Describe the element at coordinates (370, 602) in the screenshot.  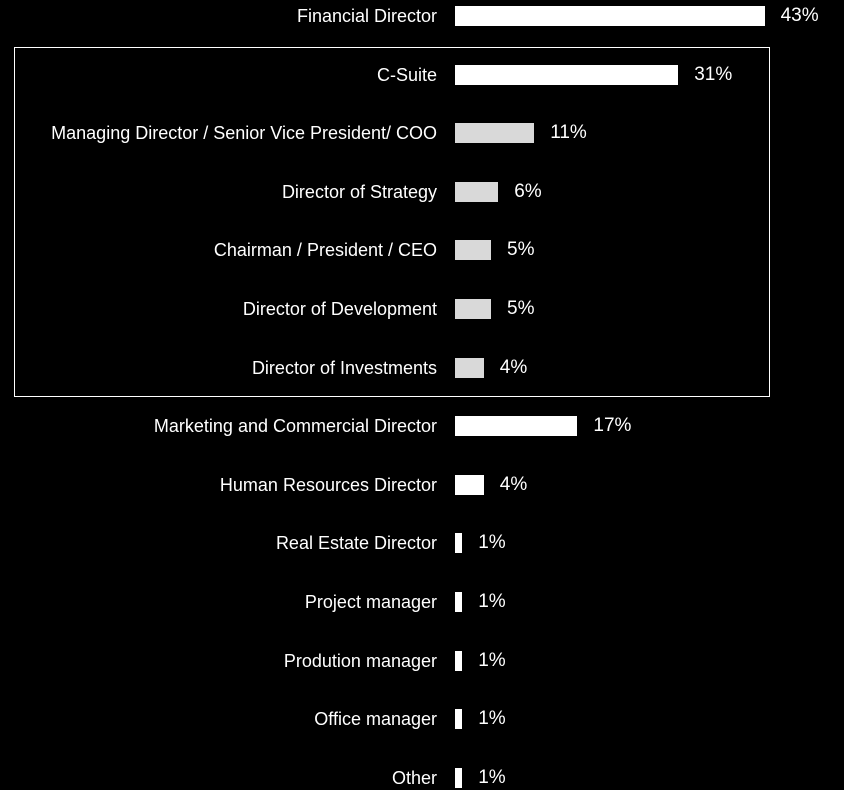
I see `category-label: Project manager` at that location.